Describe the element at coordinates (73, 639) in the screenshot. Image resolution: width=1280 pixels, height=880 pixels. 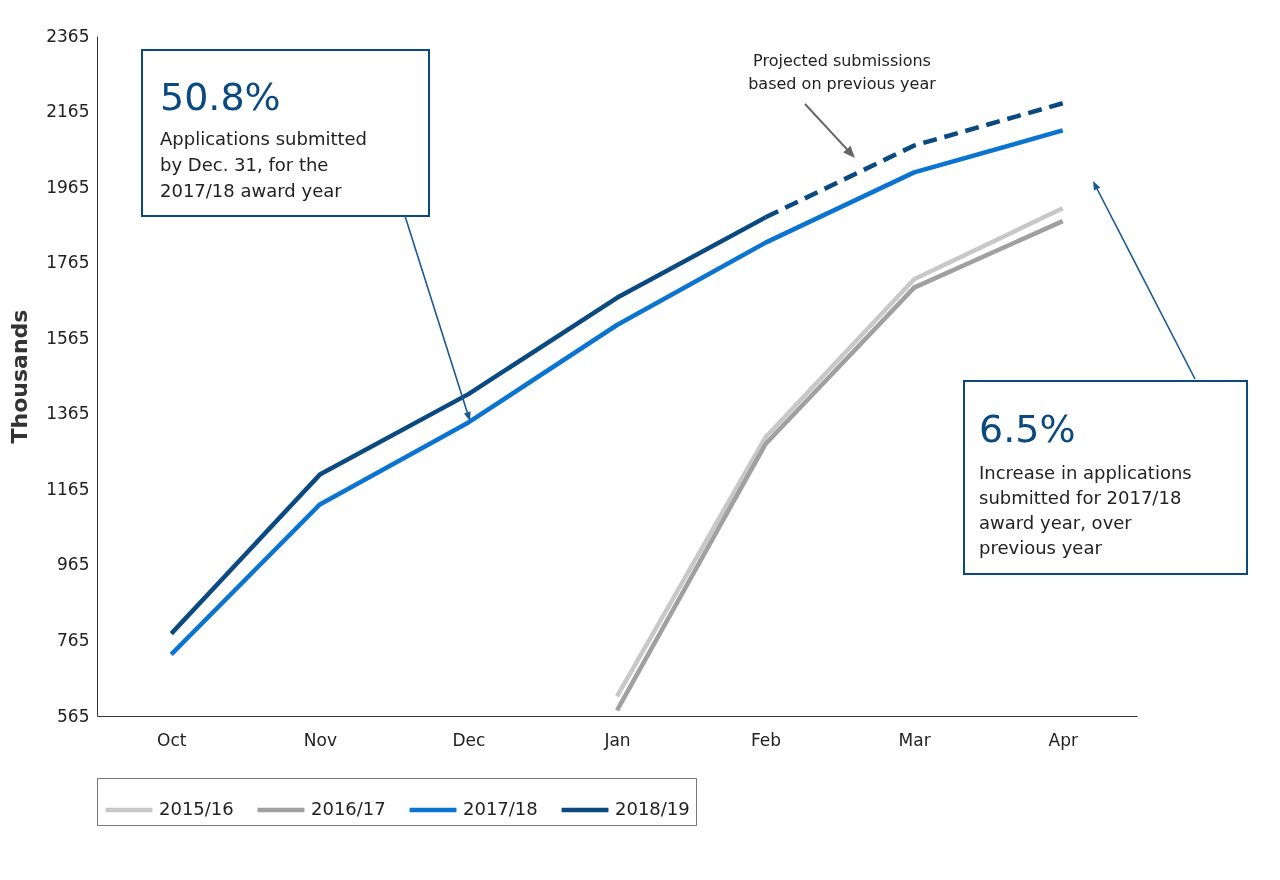
I see `y-tick-label: 765` at that location.